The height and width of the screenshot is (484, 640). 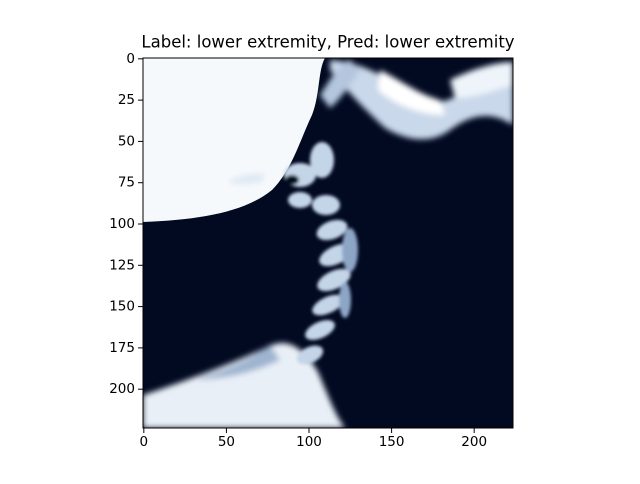 I want to click on x-tick-label: 50, so click(x=226, y=442).